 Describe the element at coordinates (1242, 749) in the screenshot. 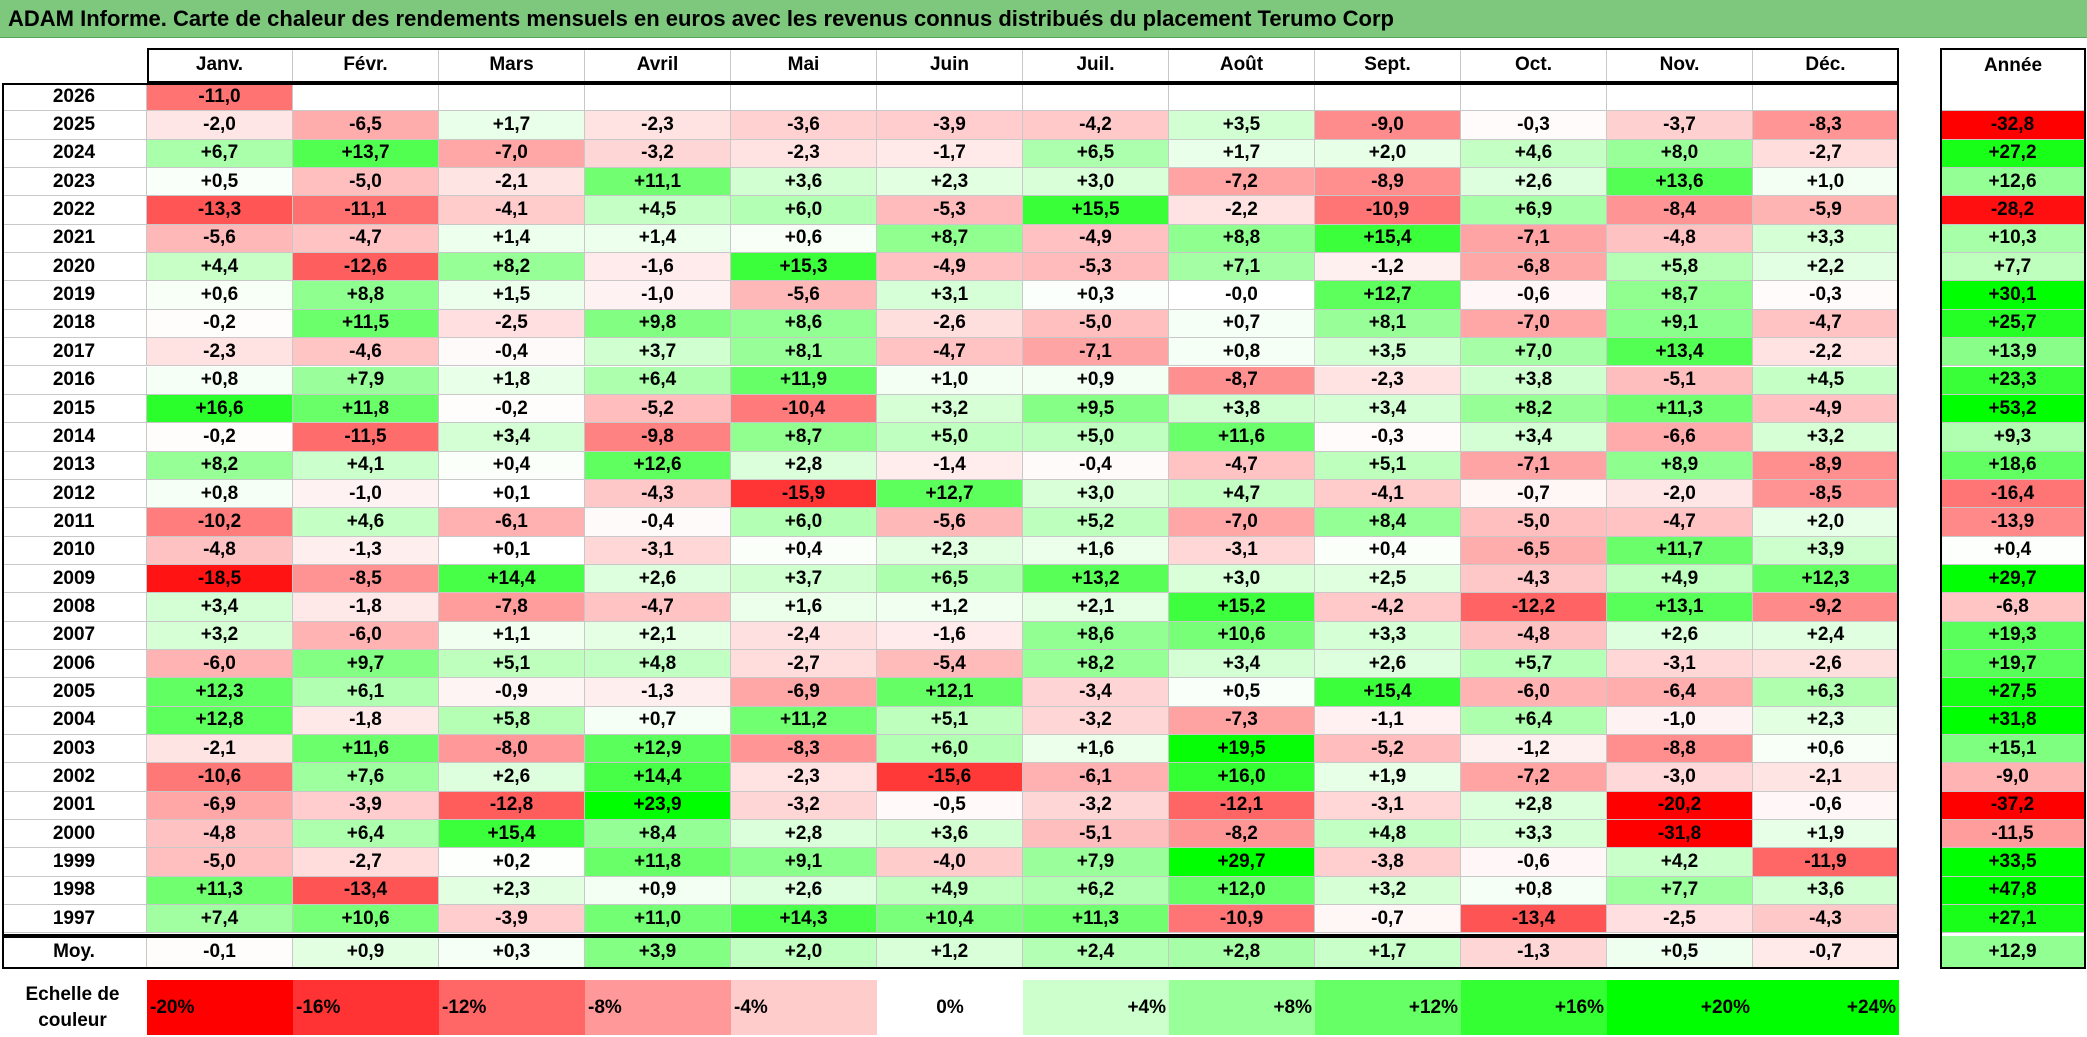

I see `heatmap-cell: +19,5` at that location.